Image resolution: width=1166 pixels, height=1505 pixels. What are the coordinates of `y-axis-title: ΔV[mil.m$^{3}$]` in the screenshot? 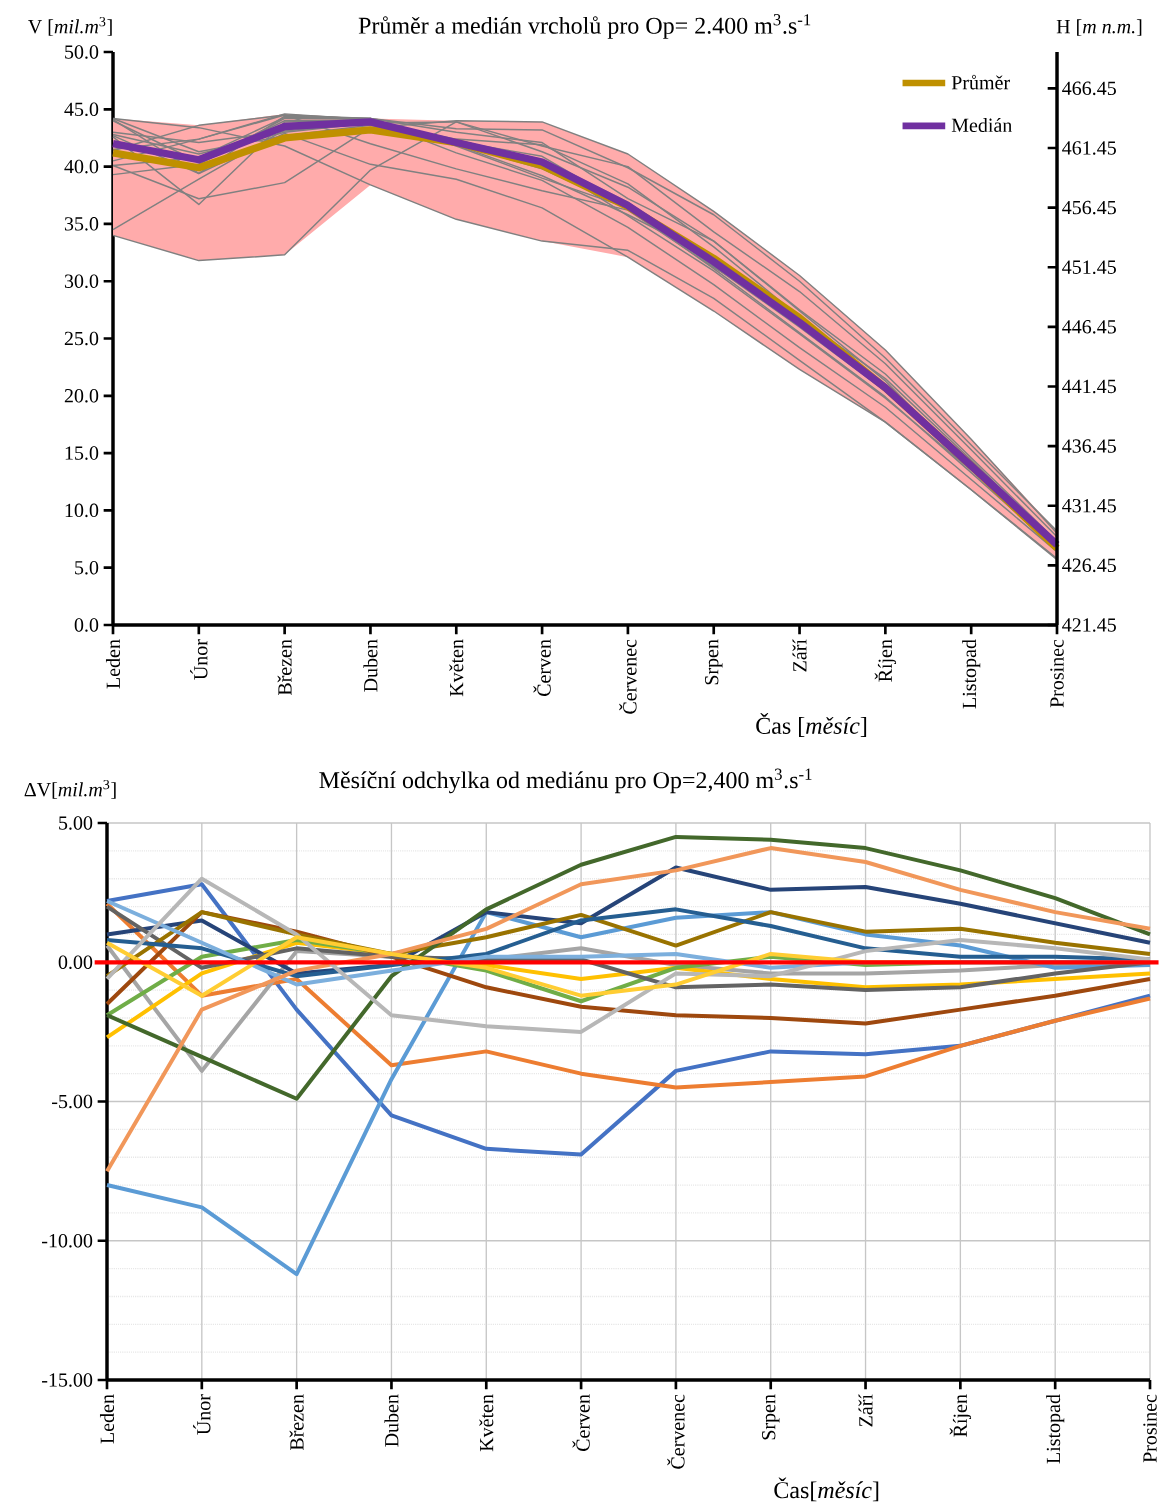 It's located at (70, 789).